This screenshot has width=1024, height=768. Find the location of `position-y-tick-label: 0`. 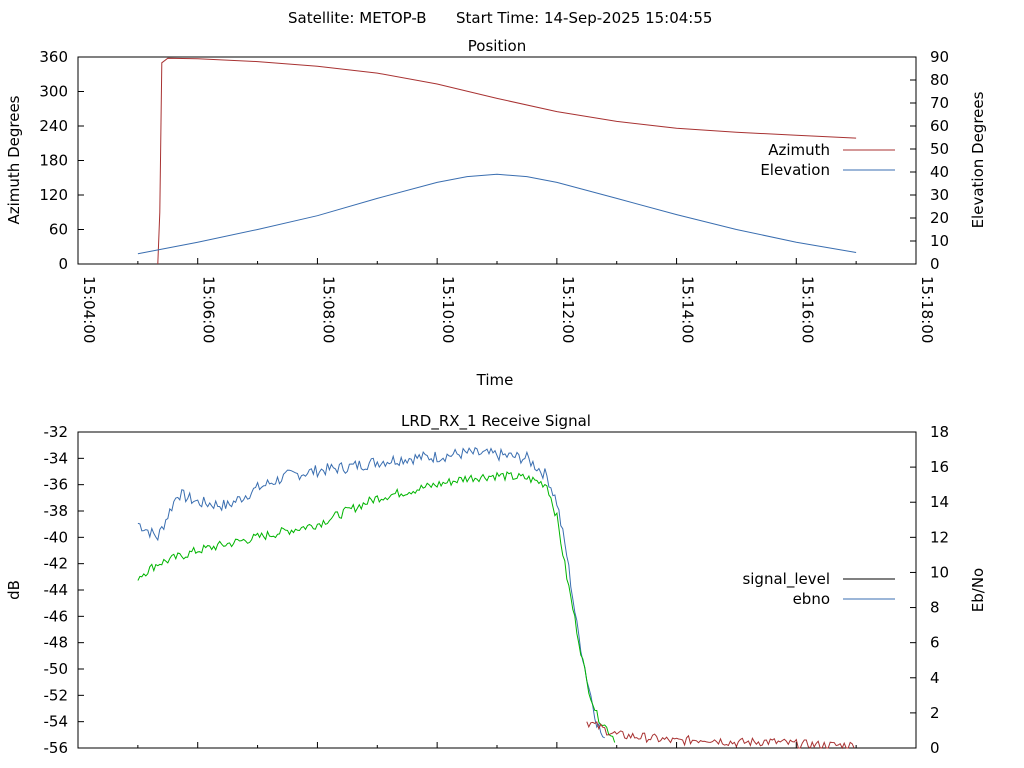

position-y-tick-label: 0 is located at coordinates (63, 264).